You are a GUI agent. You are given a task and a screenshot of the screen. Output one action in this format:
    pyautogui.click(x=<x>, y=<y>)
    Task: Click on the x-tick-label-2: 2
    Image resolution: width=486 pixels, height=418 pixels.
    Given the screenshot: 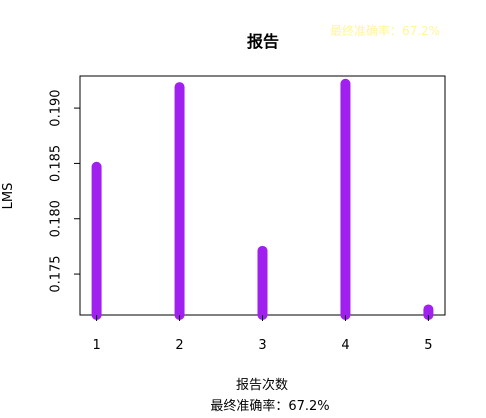 What is the action you would take?
    pyautogui.click(x=179, y=345)
    